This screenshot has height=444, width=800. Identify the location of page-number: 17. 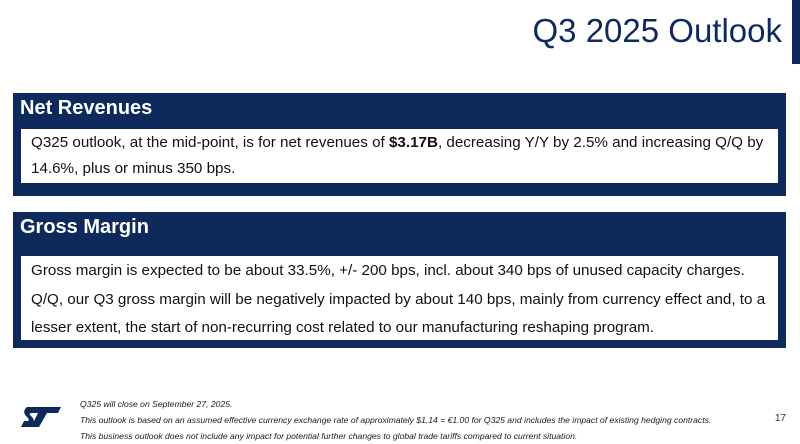
(780, 418).